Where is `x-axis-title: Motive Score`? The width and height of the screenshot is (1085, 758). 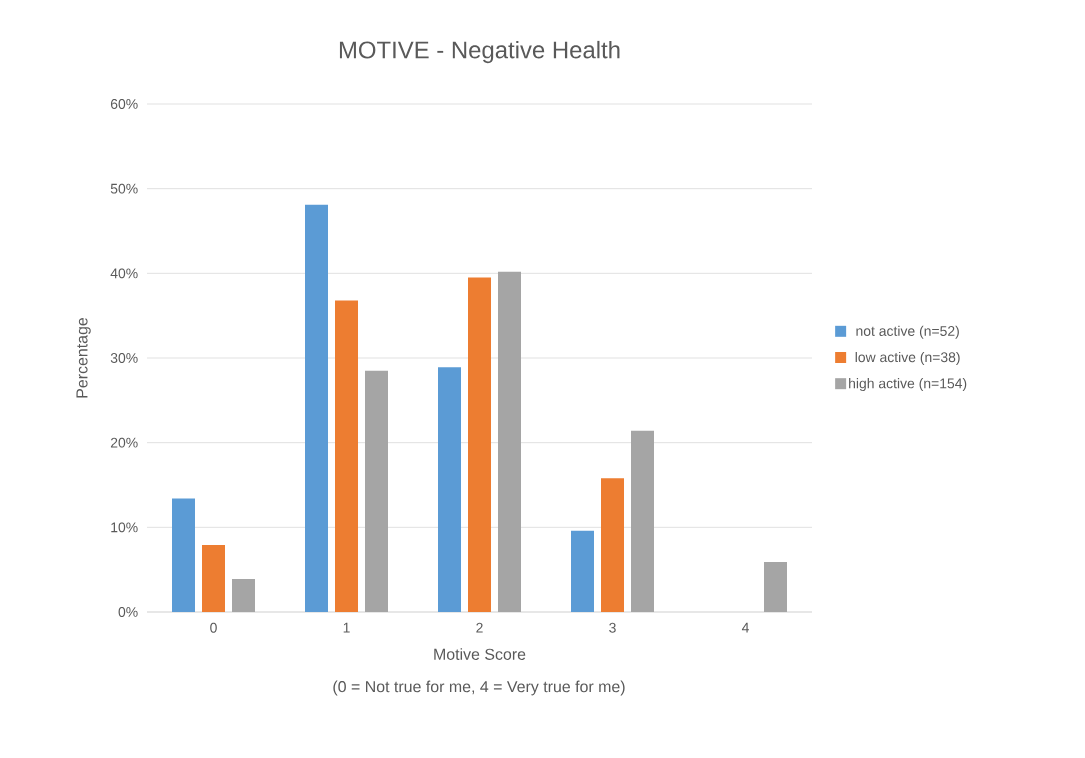 x-axis-title: Motive Score is located at coordinates (480, 654).